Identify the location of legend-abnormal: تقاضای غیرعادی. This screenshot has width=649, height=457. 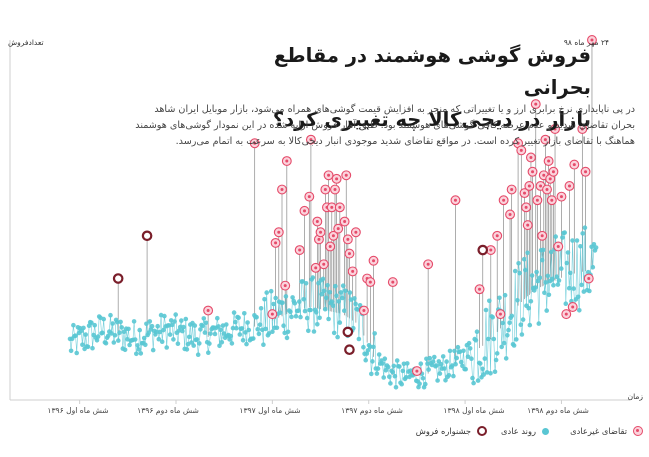
(606, 431).